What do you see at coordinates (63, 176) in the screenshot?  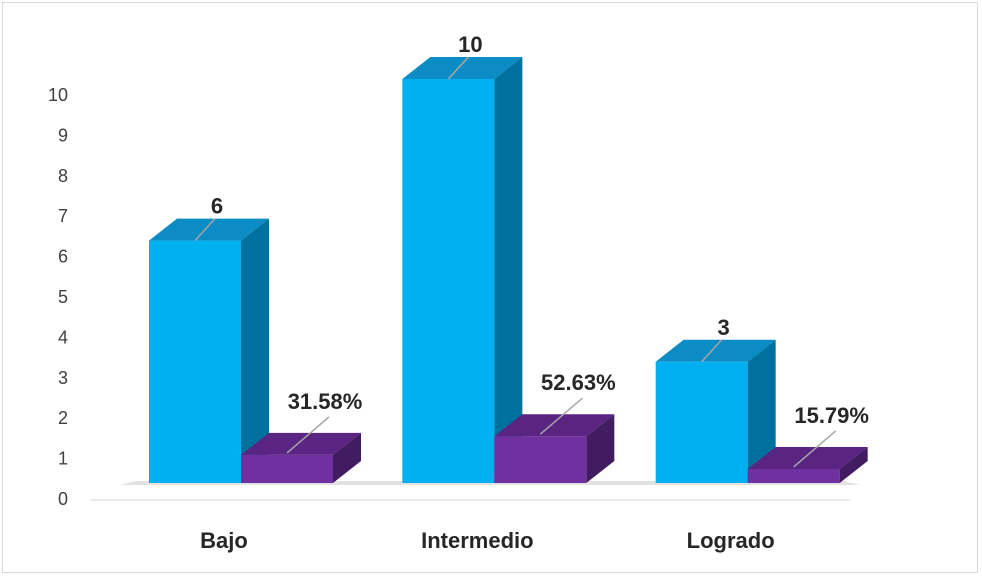 I see `y-tick-label: 8` at bounding box center [63, 176].